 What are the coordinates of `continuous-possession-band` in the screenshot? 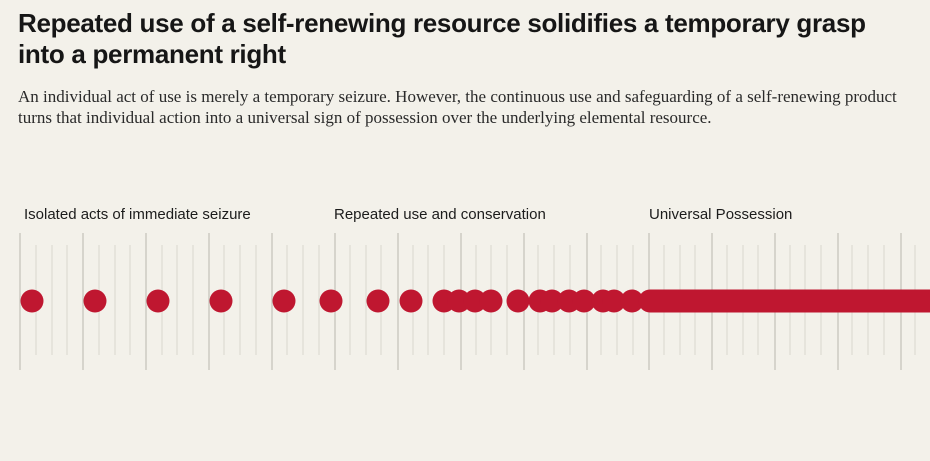 It's located at (784, 301).